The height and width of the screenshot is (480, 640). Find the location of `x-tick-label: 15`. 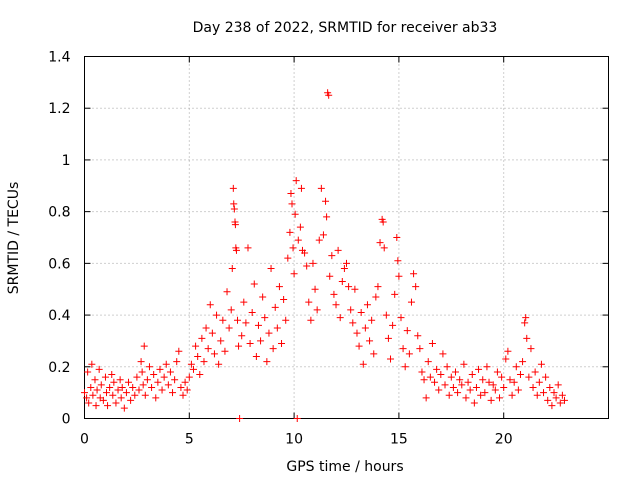

x-tick-label: 15 is located at coordinates (399, 440).